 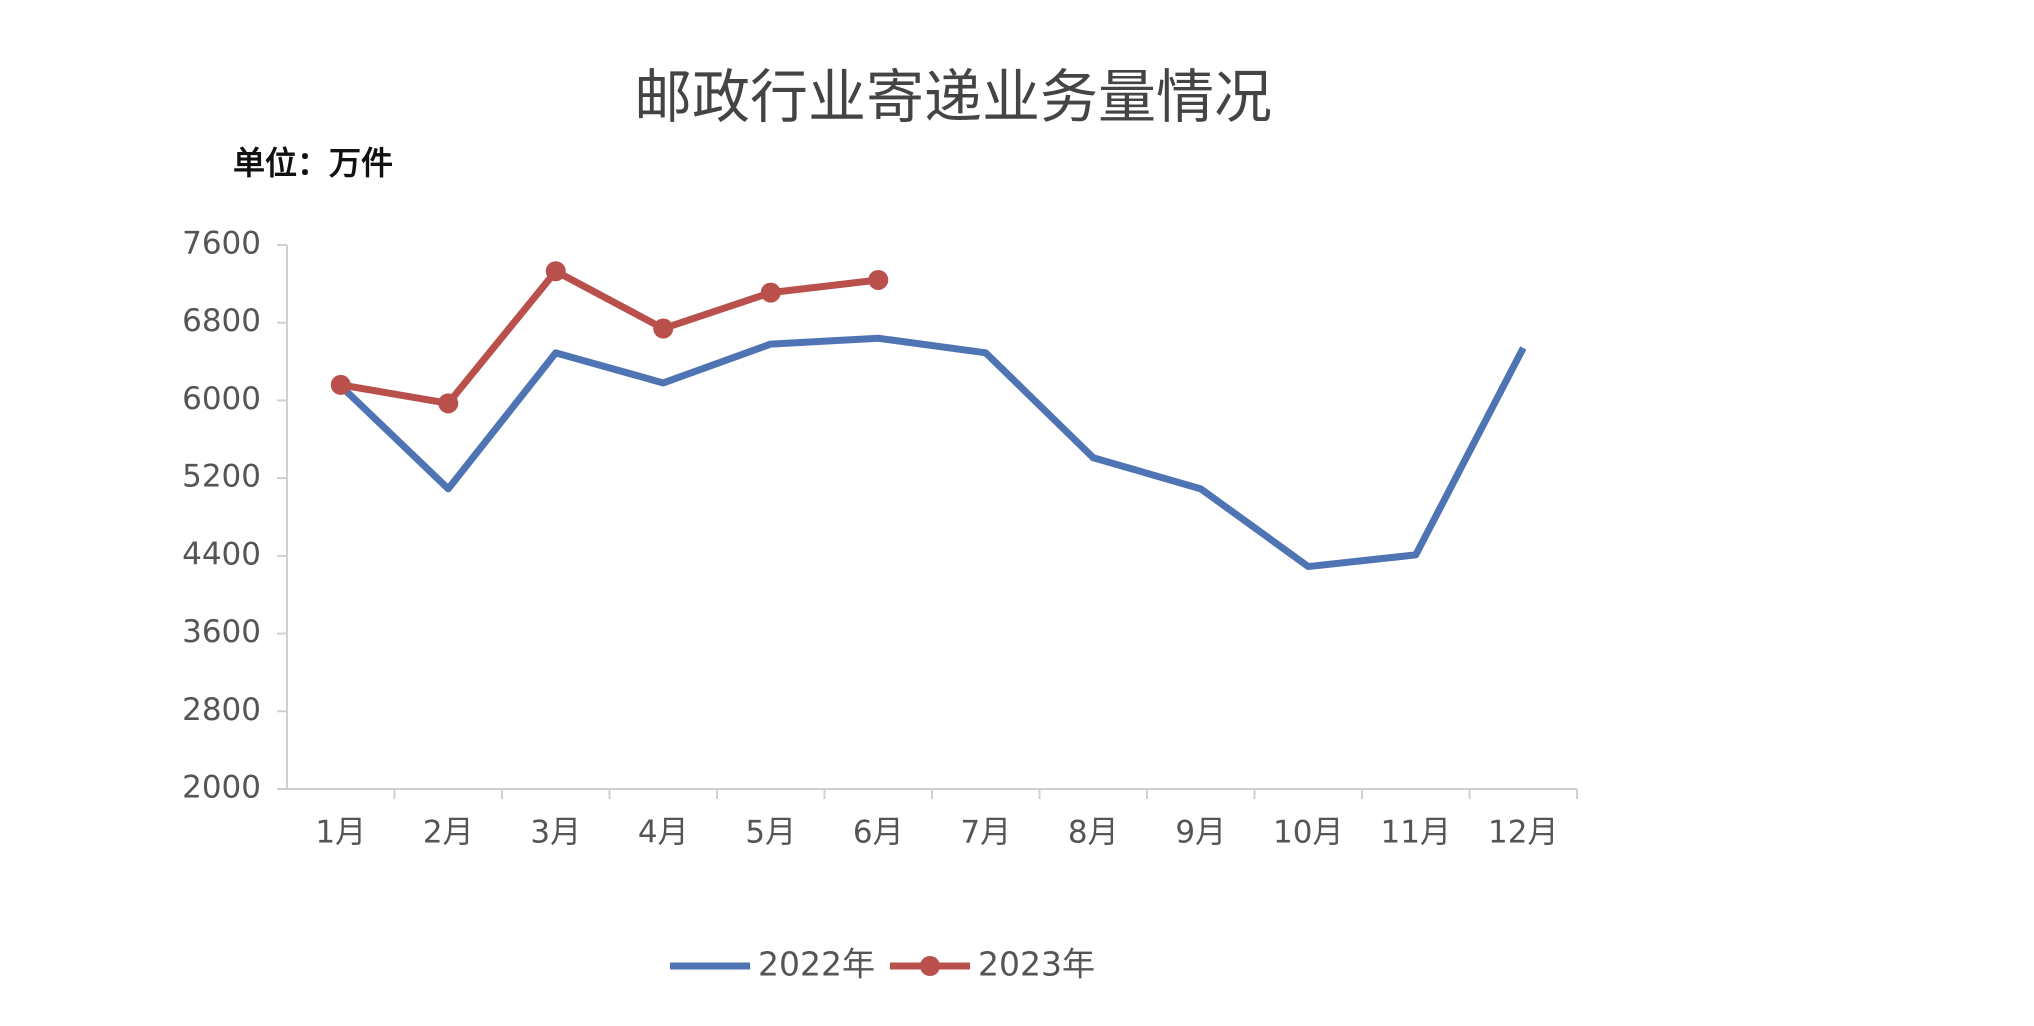 I want to click on x-tick-label: 4月, so click(x=663, y=833).